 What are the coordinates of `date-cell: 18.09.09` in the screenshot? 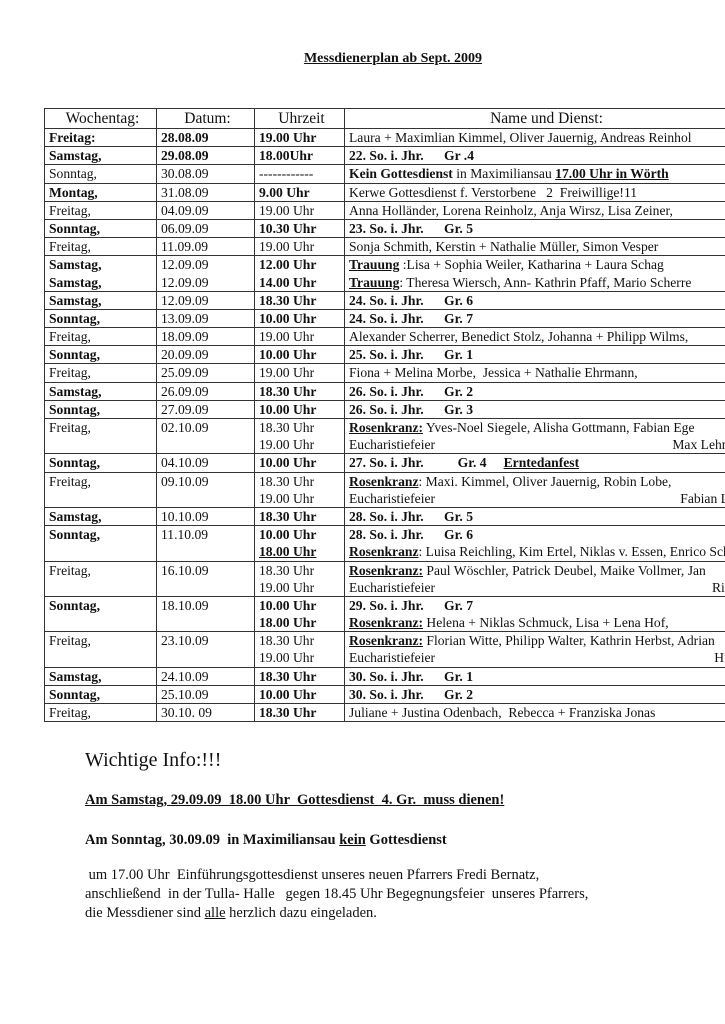 It's located at (205, 337).